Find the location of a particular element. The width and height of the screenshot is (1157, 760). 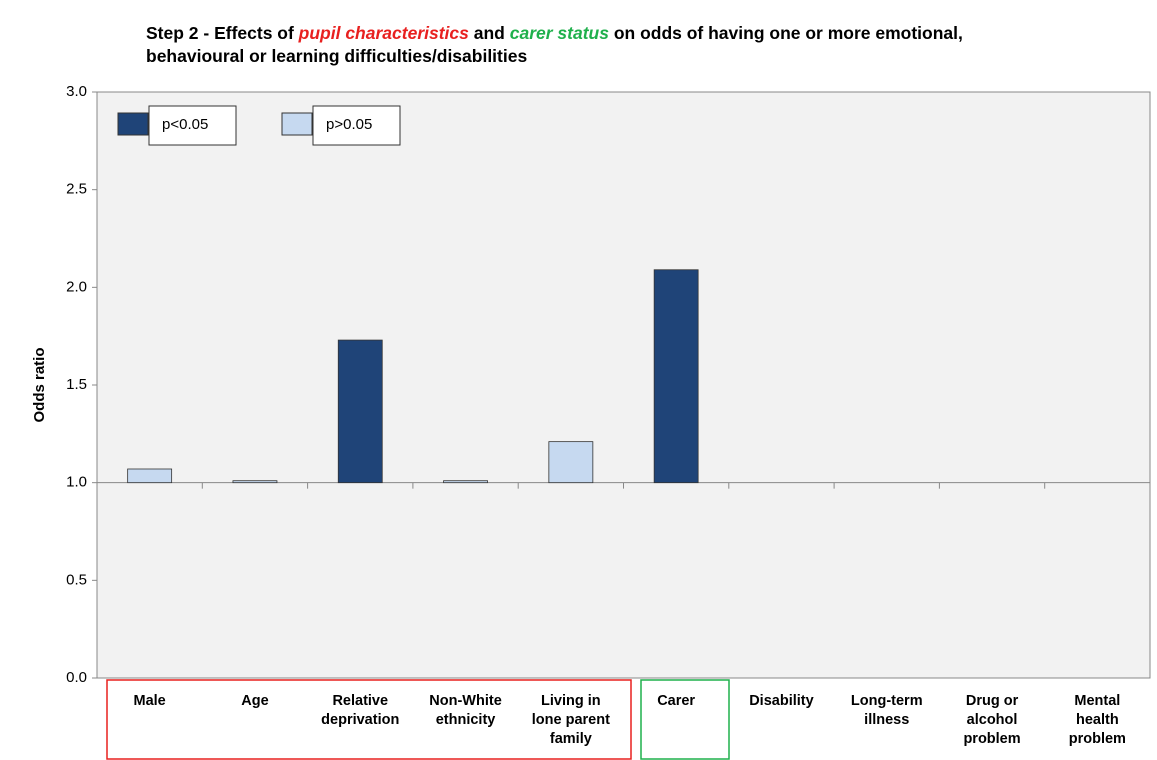

y-tick-label: 1.0 is located at coordinates (76, 482).